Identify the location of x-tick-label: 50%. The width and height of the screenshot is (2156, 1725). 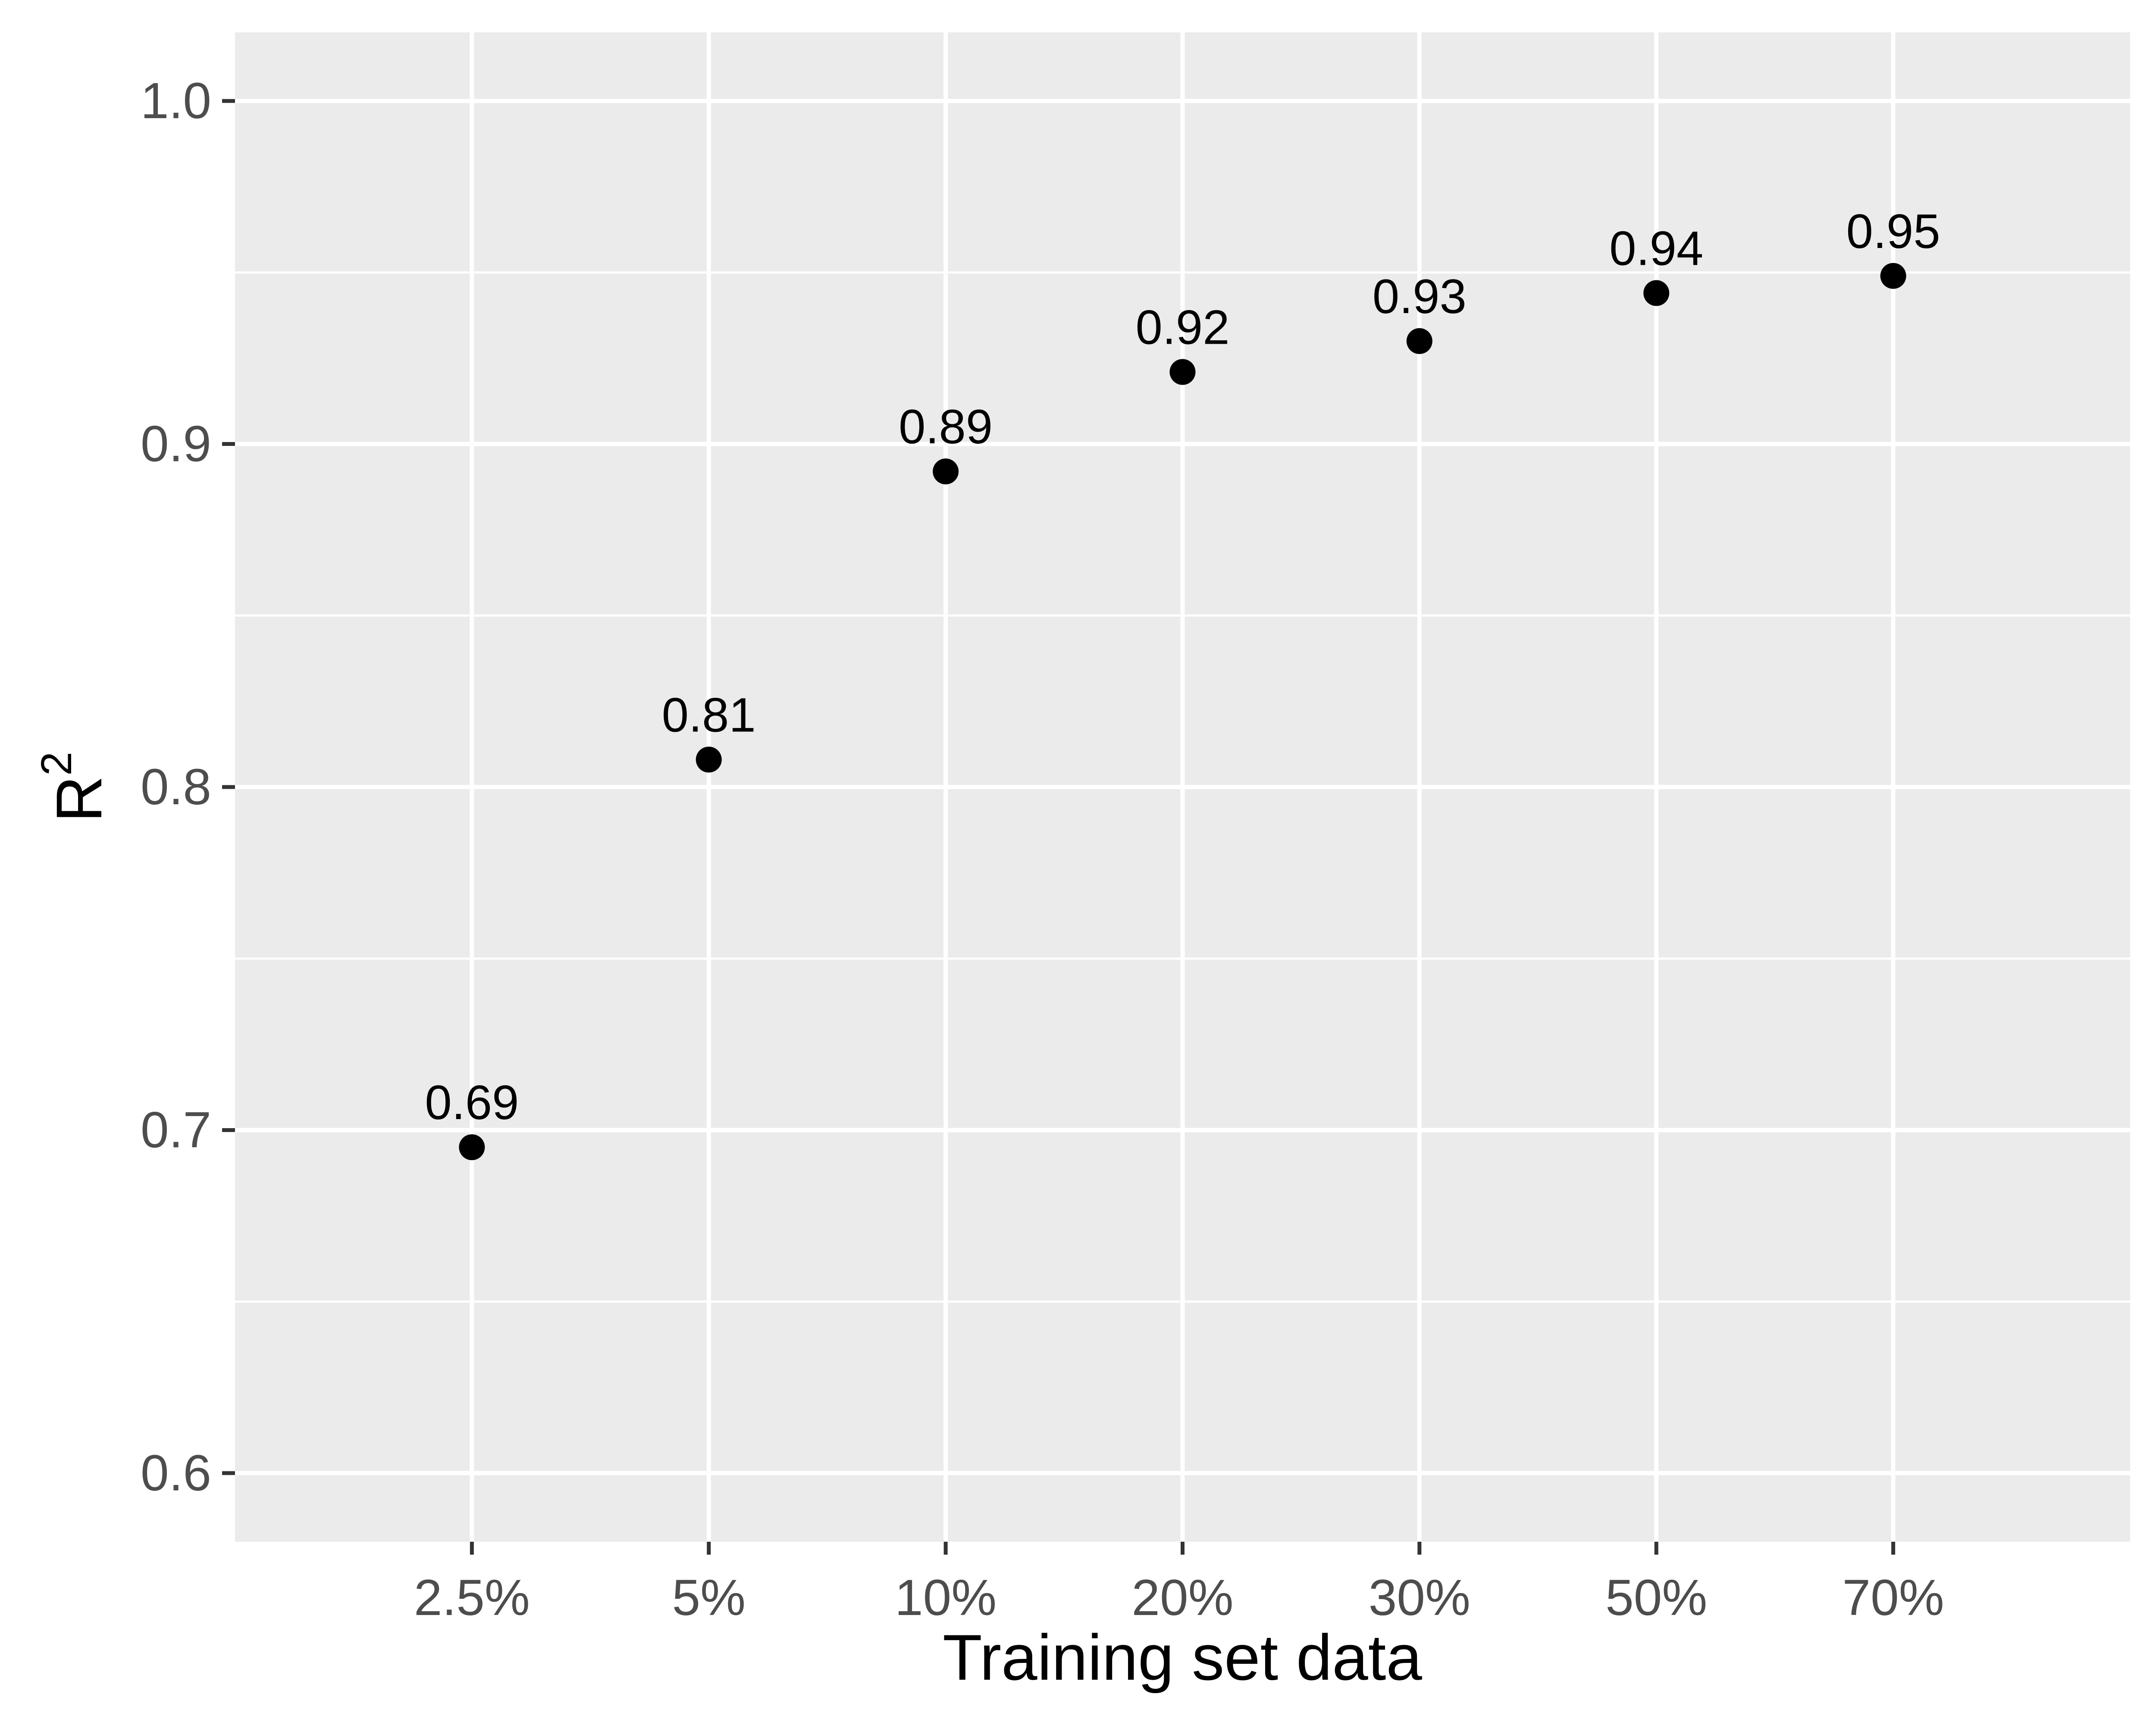
(1656, 1597).